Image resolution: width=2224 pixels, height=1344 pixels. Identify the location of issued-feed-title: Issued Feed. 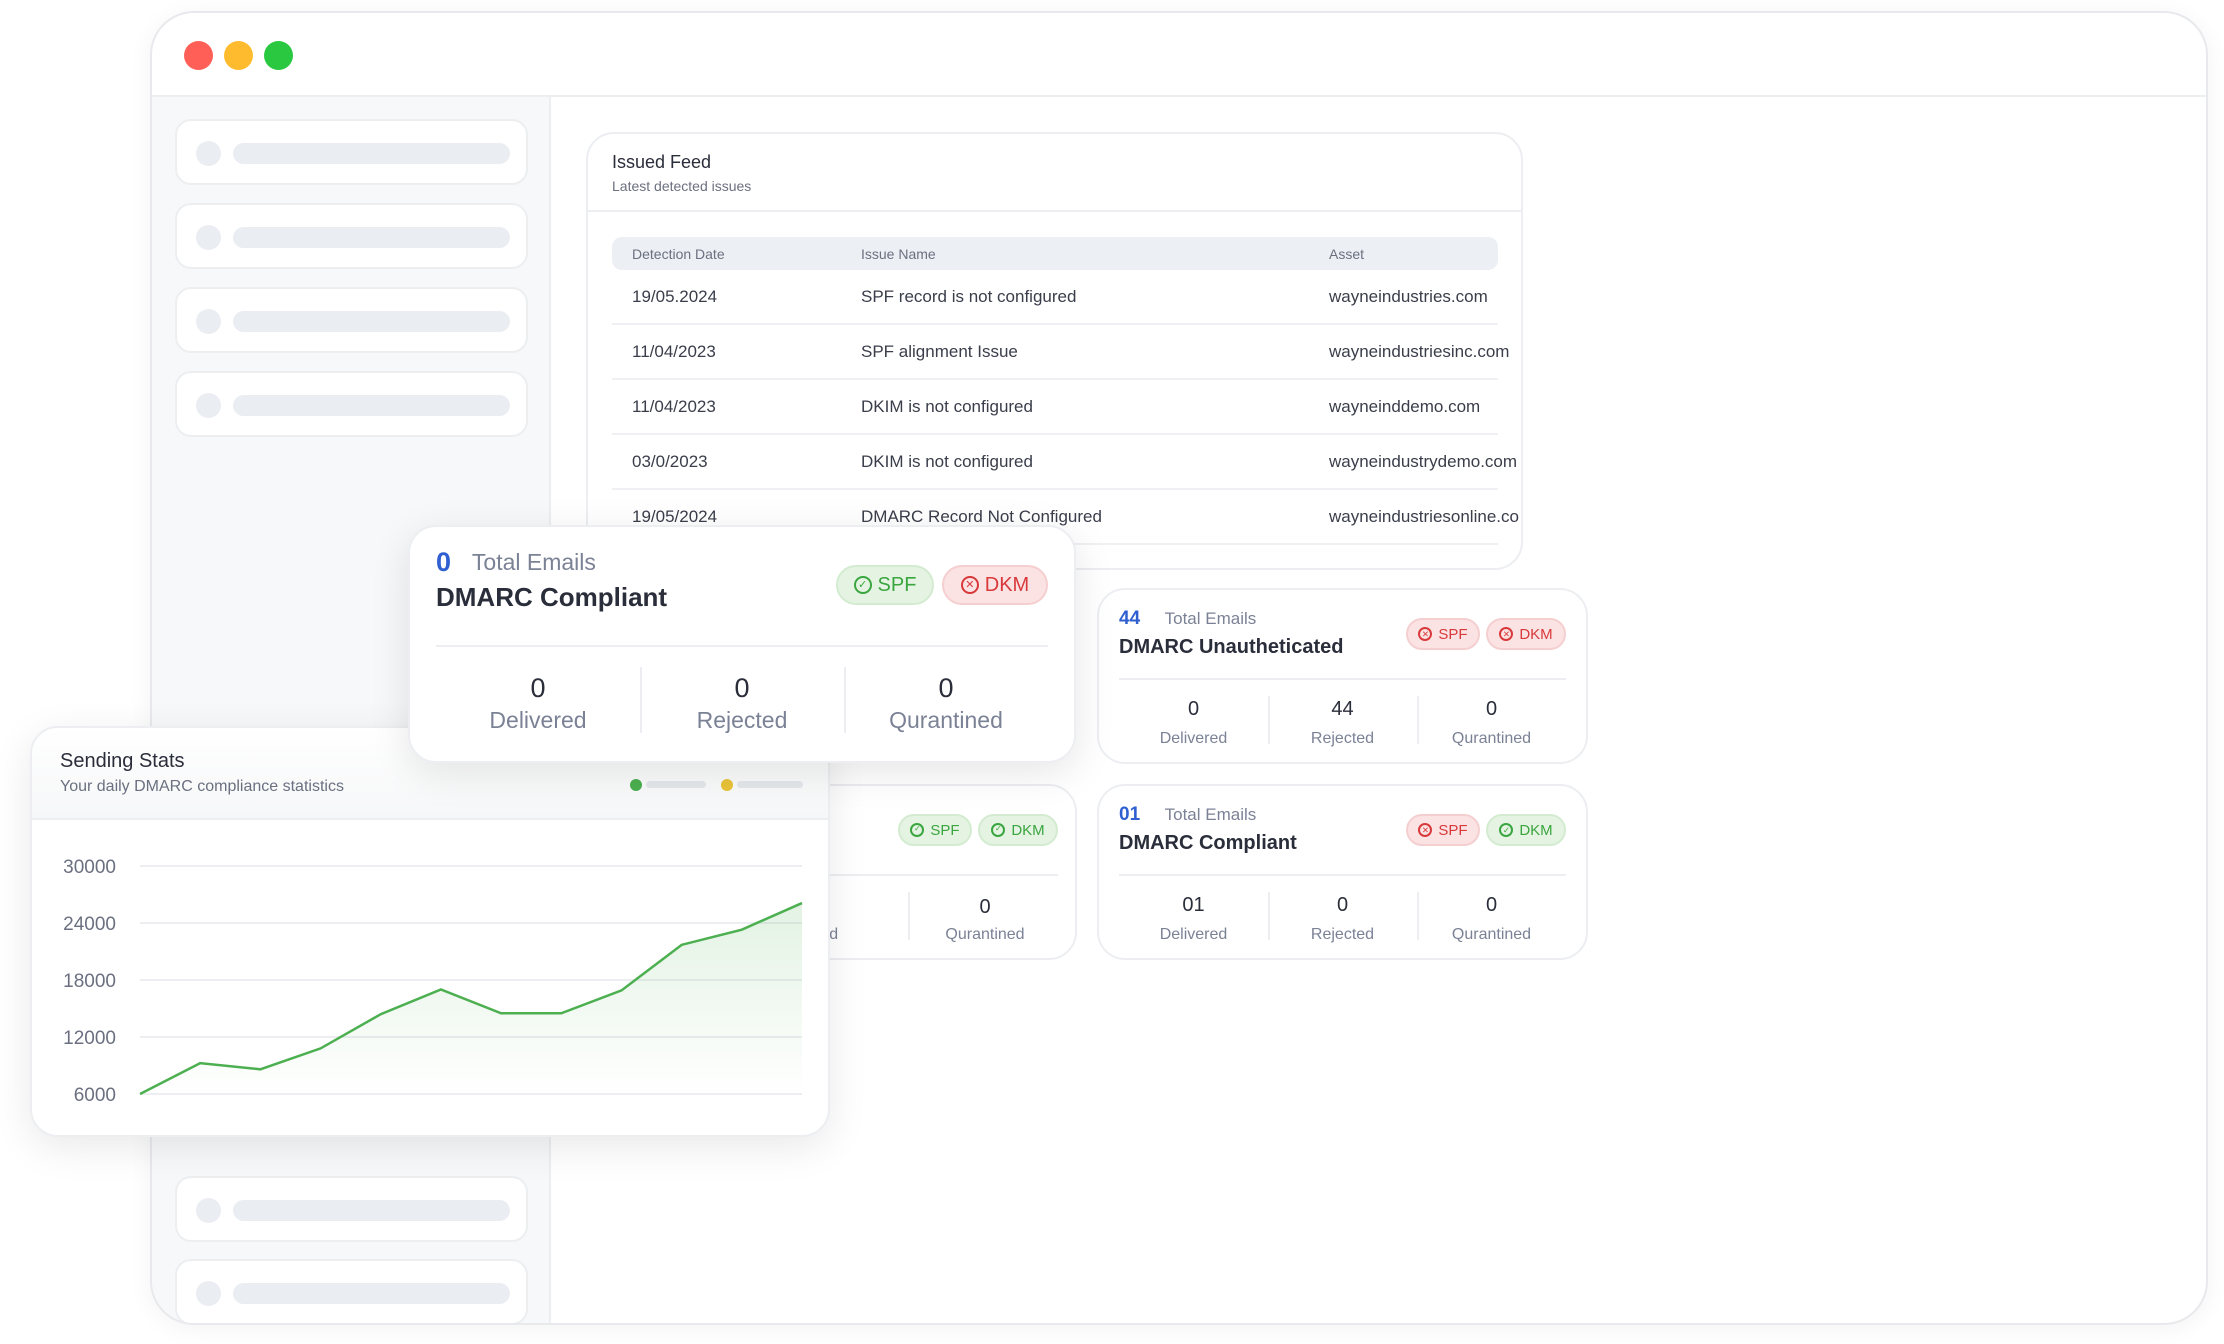
(662, 162).